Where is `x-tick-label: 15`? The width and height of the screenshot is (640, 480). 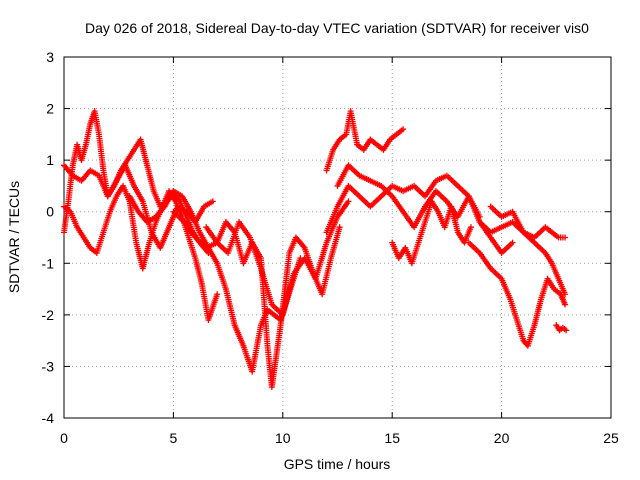 x-tick-label: 15 is located at coordinates (392, 438).